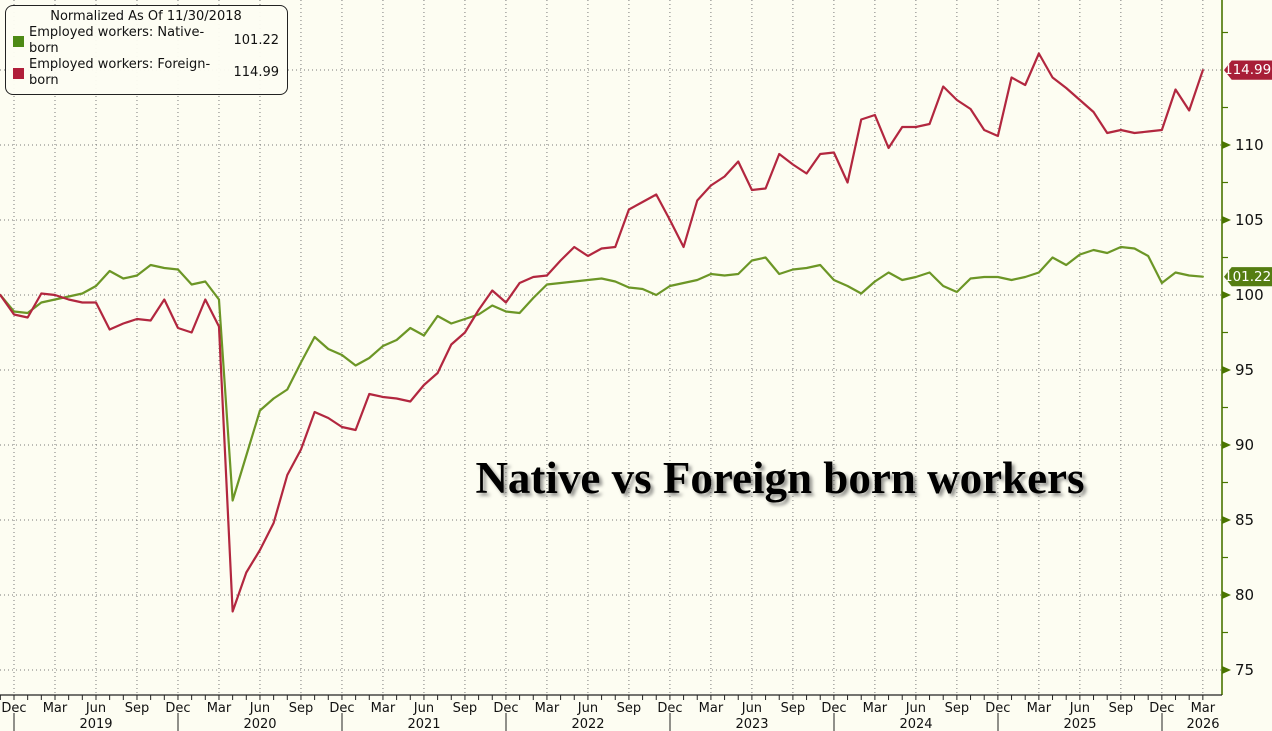 This screenshot has width=1272, height=731. What do you see at coordinates (95, 724) in the screenshot?
I see `year-label: 2019` at bounding box center [95, 724].